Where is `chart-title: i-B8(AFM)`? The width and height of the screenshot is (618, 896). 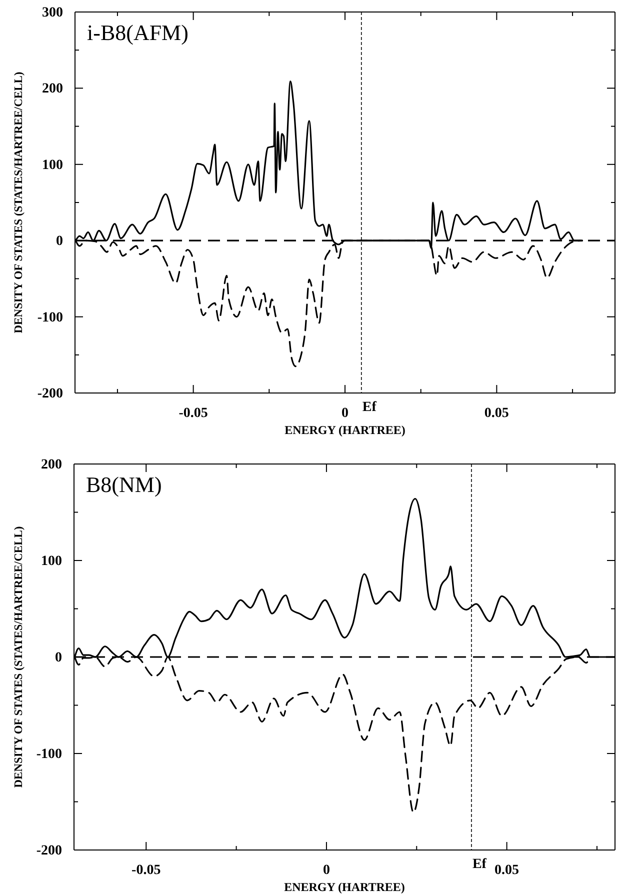 chart-title: i-B8(AFM) is located at coordinates (137, 32).